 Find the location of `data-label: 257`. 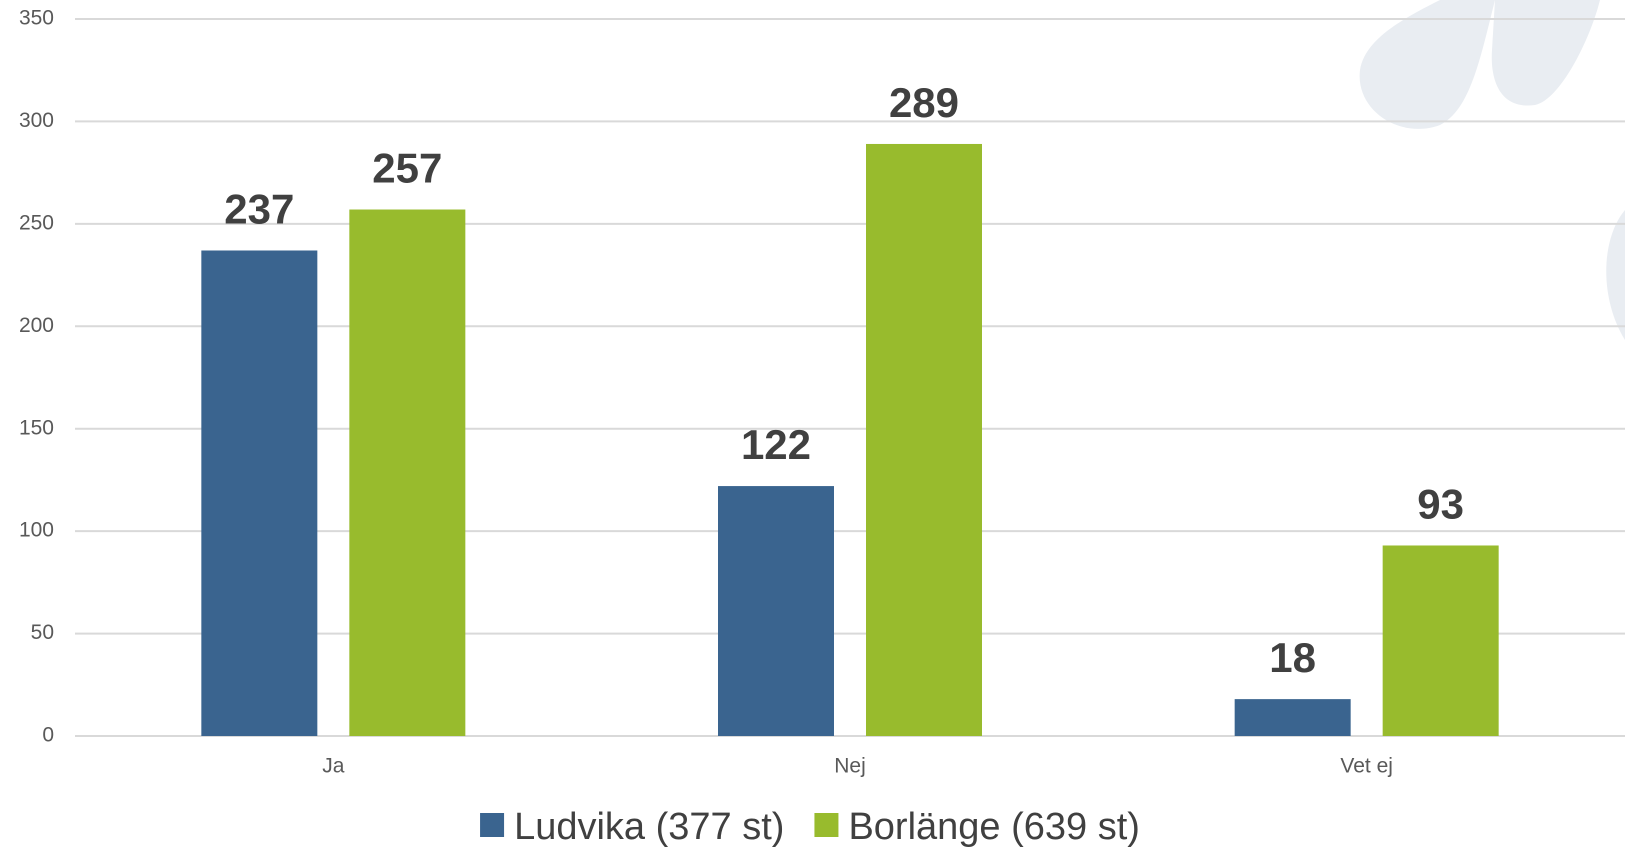

data-label: 257 is located at coordinates (407, 168).